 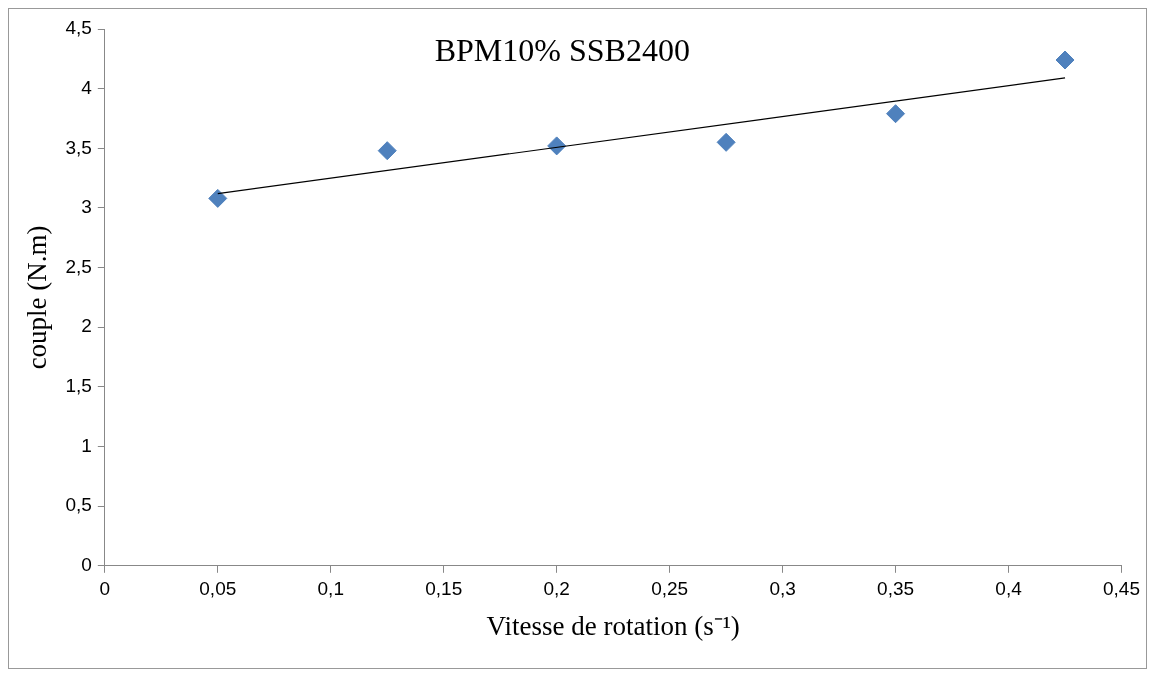 What do you see at coordinates (86, 445) in the screenshot?
I see `y-tick-label: 1` at bounding box center [86, 445].